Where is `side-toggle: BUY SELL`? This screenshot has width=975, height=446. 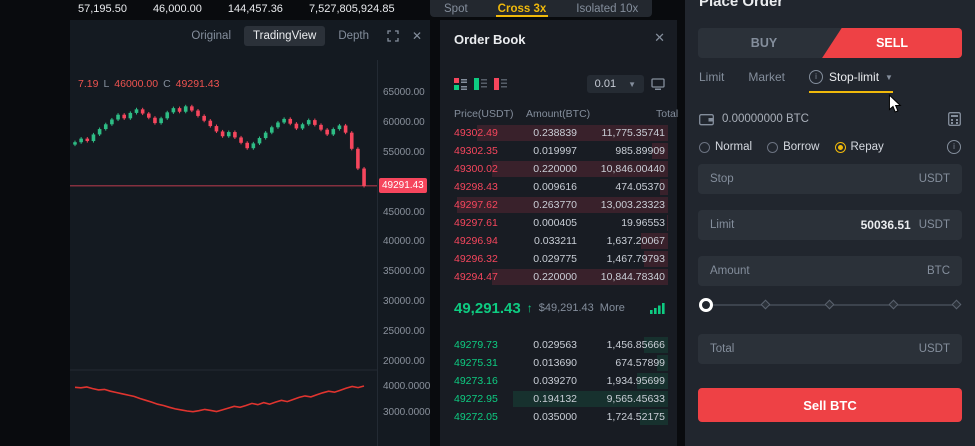
side-toggle: BUY SELL is located at coordinates (830, 43).